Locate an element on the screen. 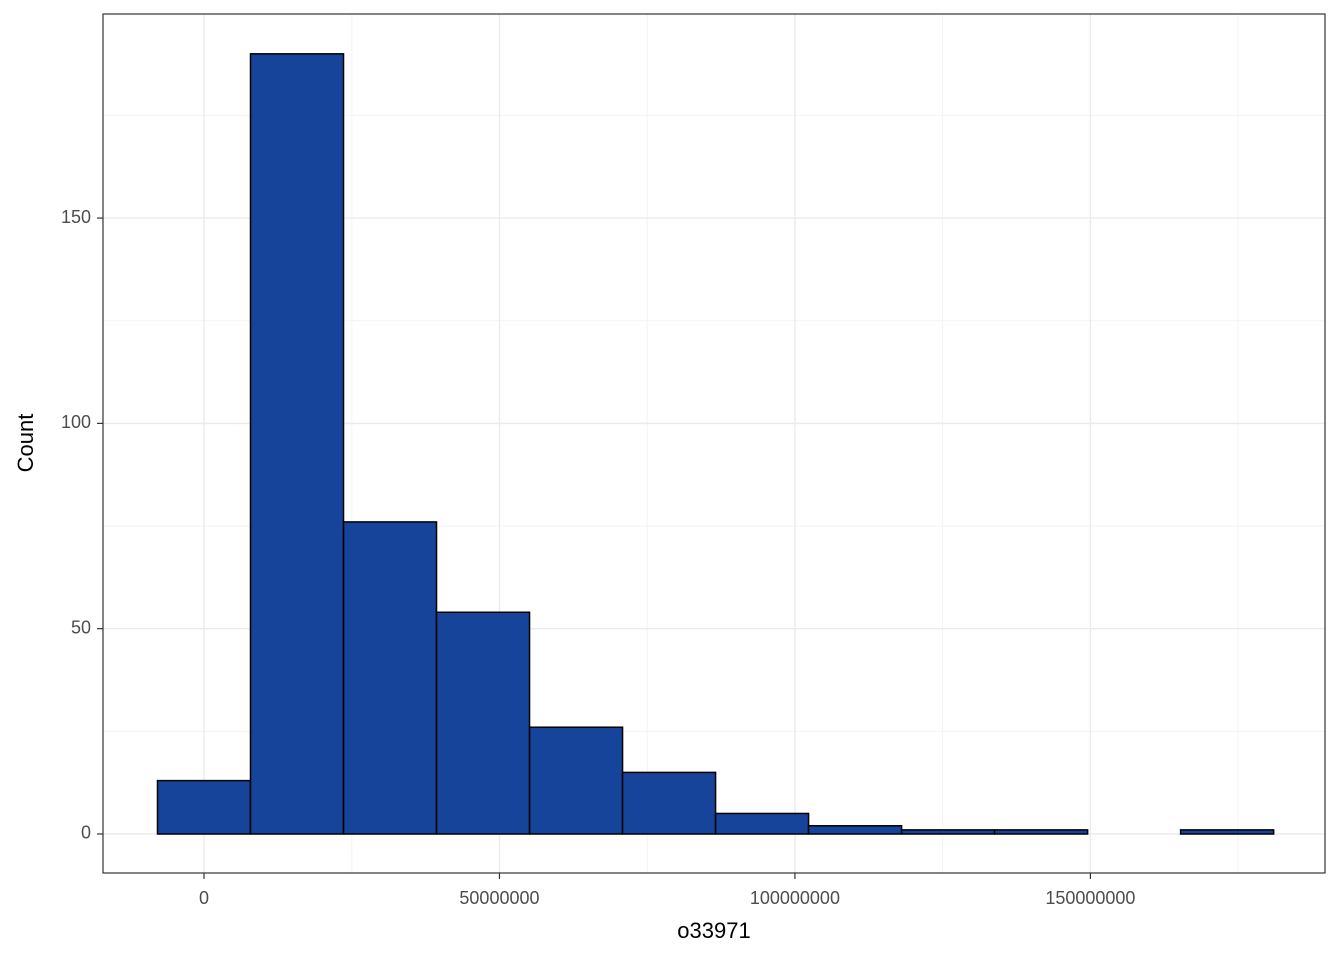 Image resolution: width=1344 pixels, height=960 pixels. x-tick-label: 50000000 is located at coordinates (499, 898).